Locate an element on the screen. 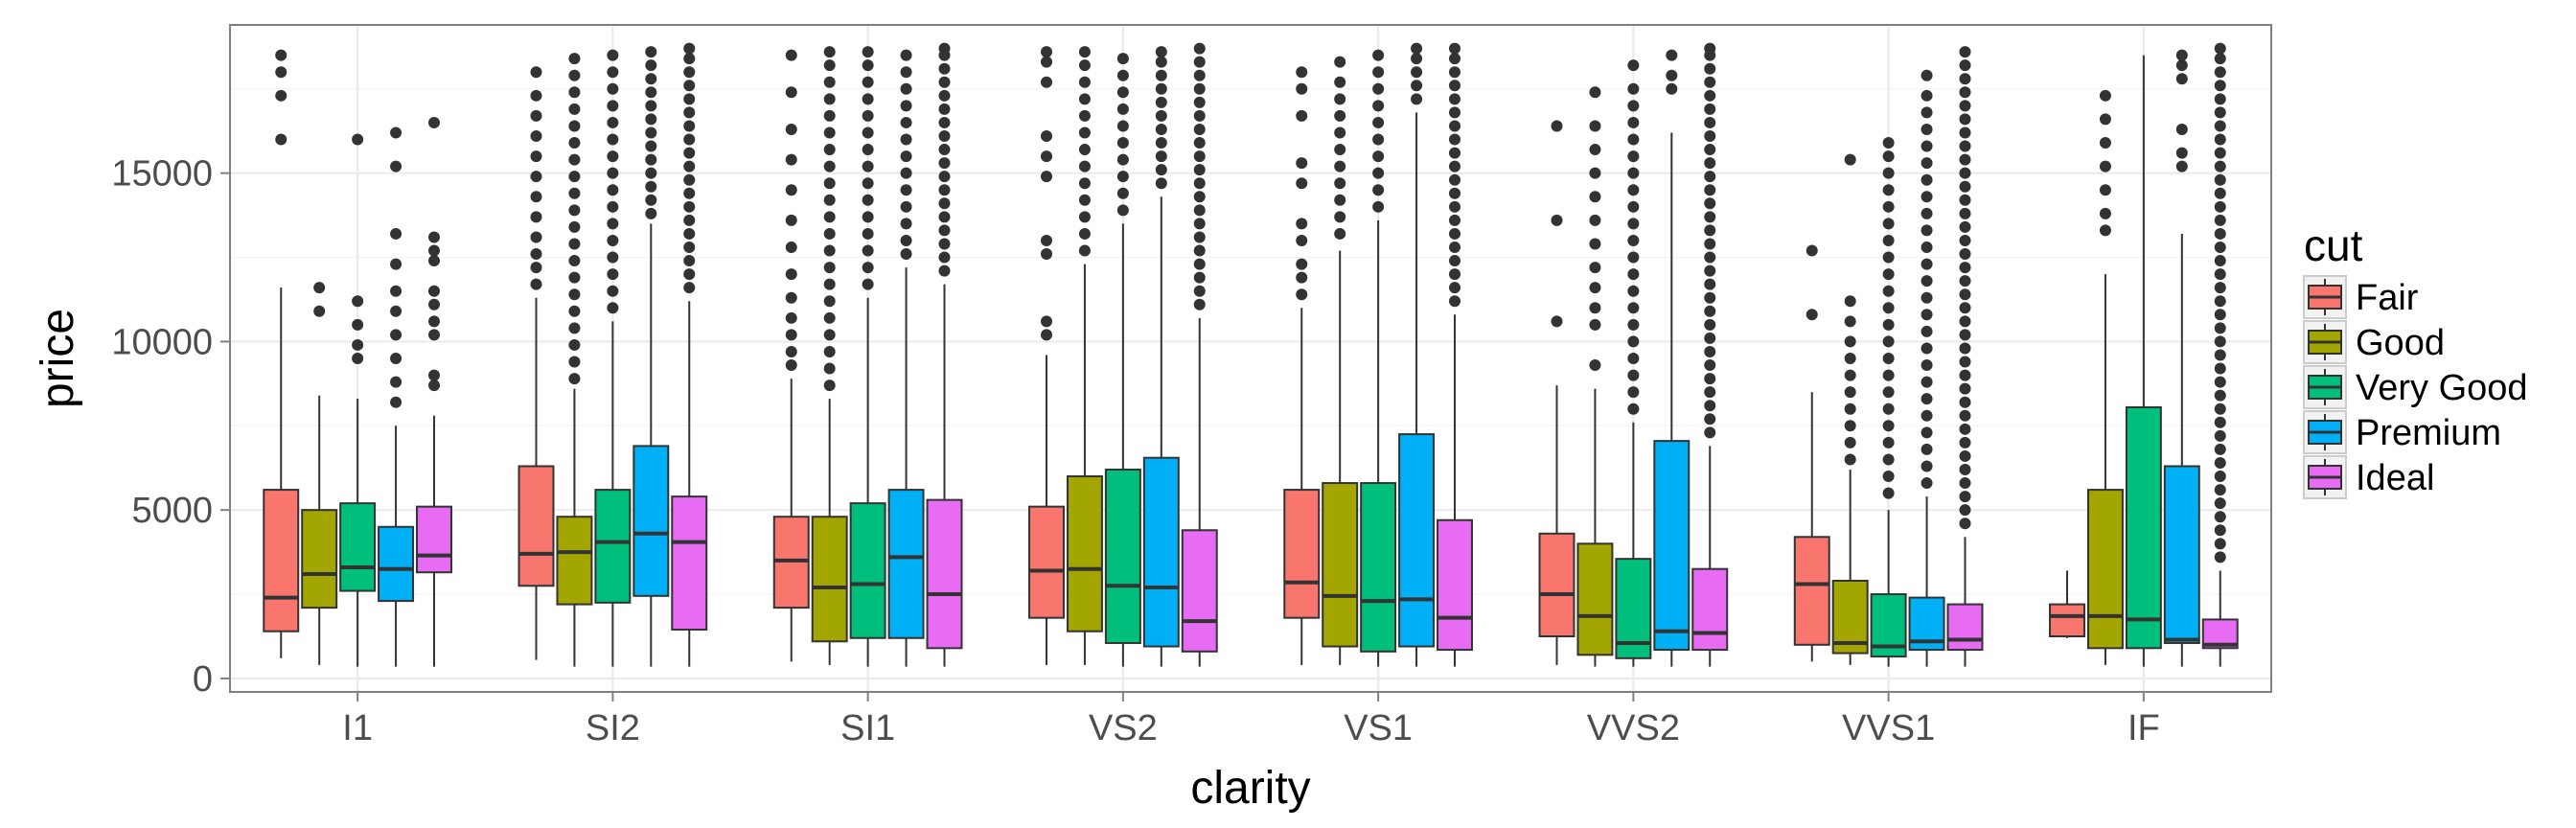 The image size is (2576, 828). y-tick-label: 15000 is located at coordinates (162, 174).